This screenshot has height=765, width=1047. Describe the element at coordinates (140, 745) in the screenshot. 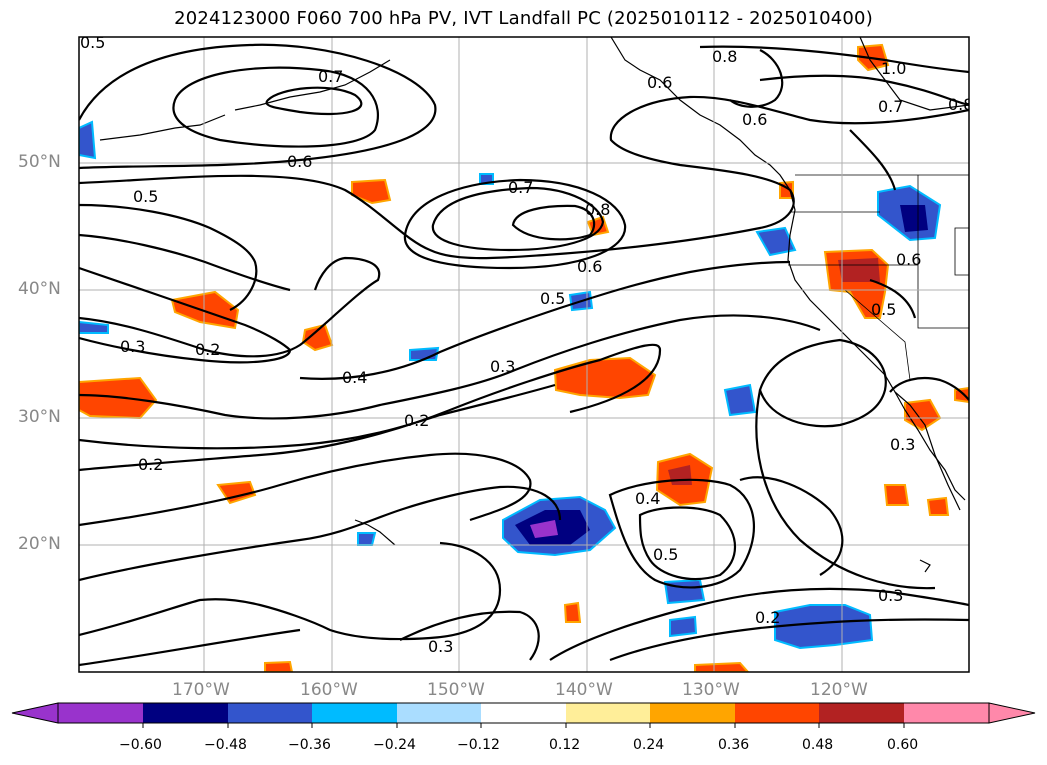

I see `colorbar-tick-label: −0.60` at that location.